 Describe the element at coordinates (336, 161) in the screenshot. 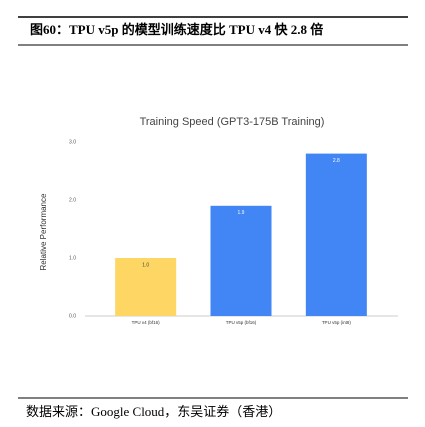

I see `value-label: 2.8` at that location.